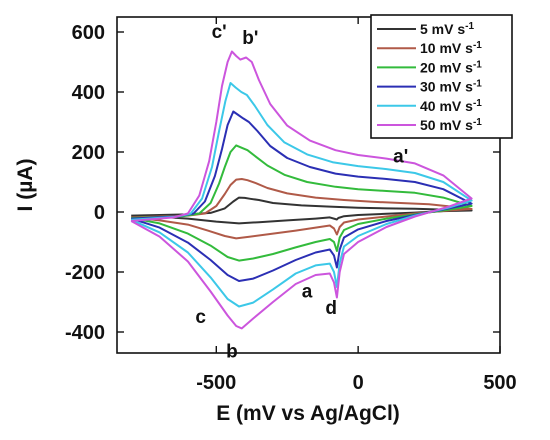 The width and height of the screenshot is (550, 440). What do you see at coordinates (447, 29) in the screenshot?
I see `legend-label: 5 mV s-1` at bounding box center [447, 29].